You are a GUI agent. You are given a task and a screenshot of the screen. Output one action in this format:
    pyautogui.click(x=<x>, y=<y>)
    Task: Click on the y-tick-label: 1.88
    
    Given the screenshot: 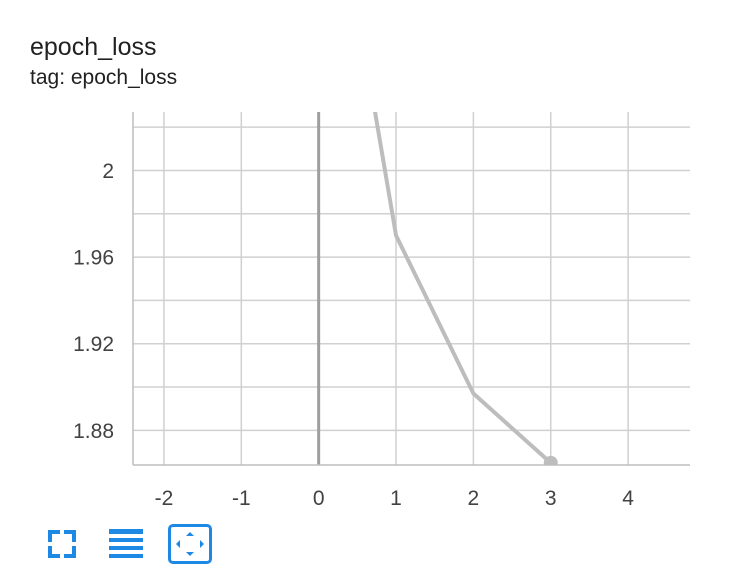 What is the action you would take?
    pyautogui.click(x=93, y=431)
    